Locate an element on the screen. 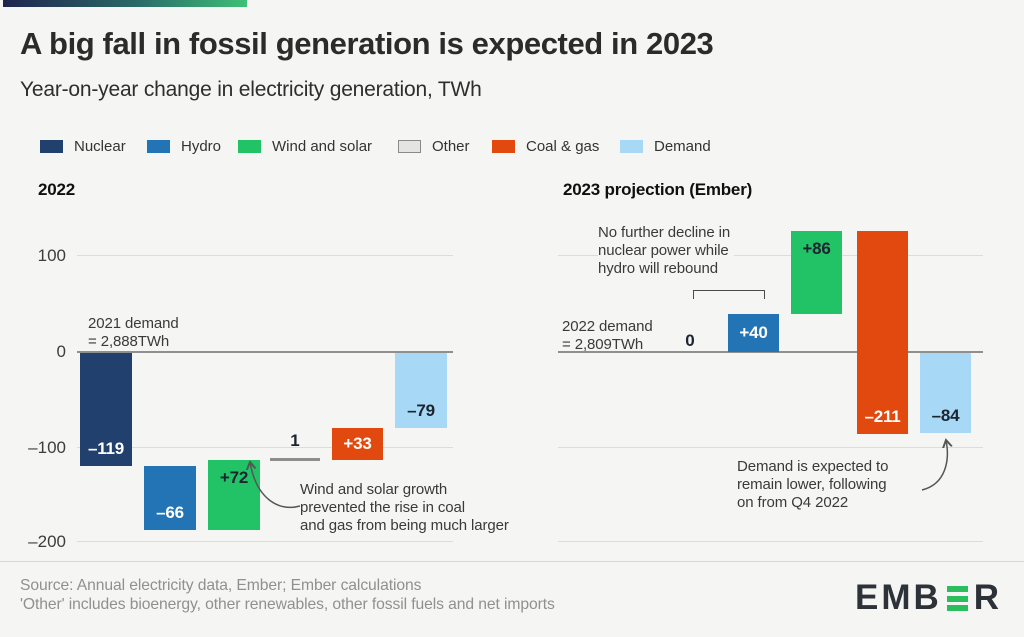  legend-label-hydro: Hydro is located at coordinates (201, 146).